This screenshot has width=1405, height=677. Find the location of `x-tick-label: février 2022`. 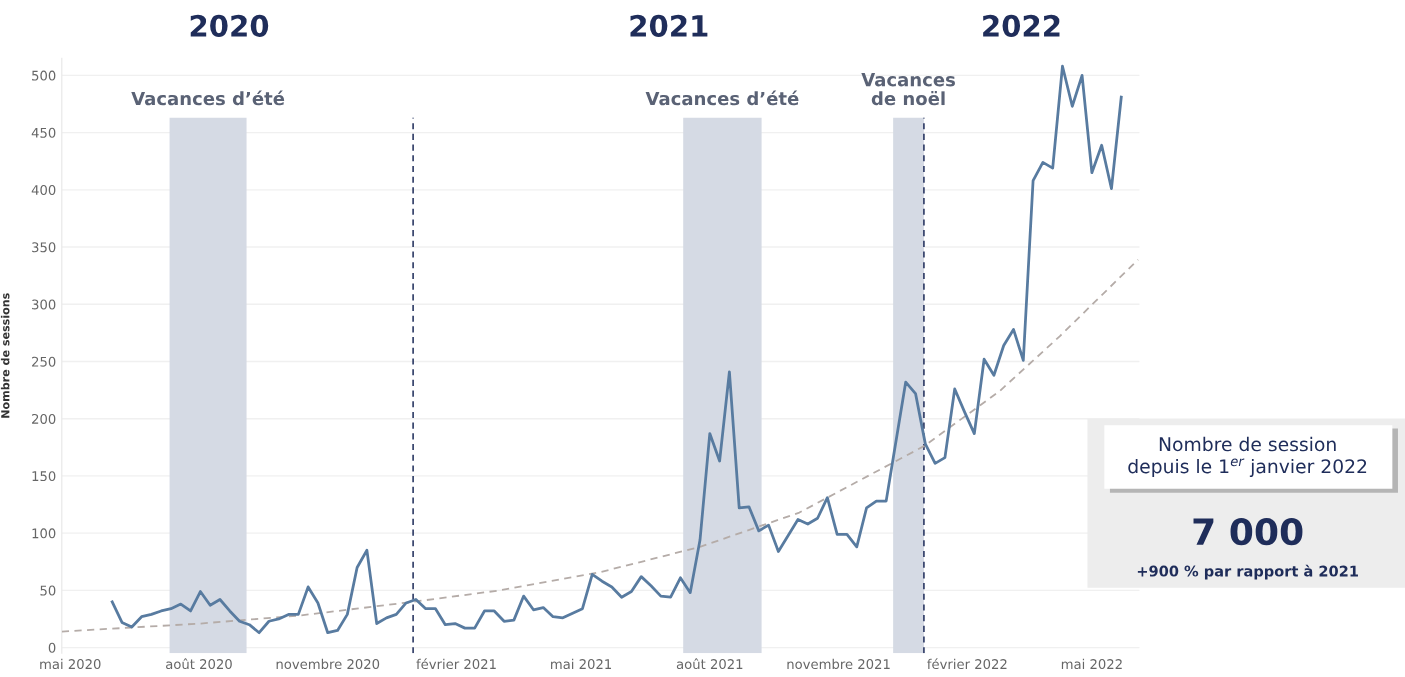

x-tick-label: février 2022 is located at coordinates (967, 664).